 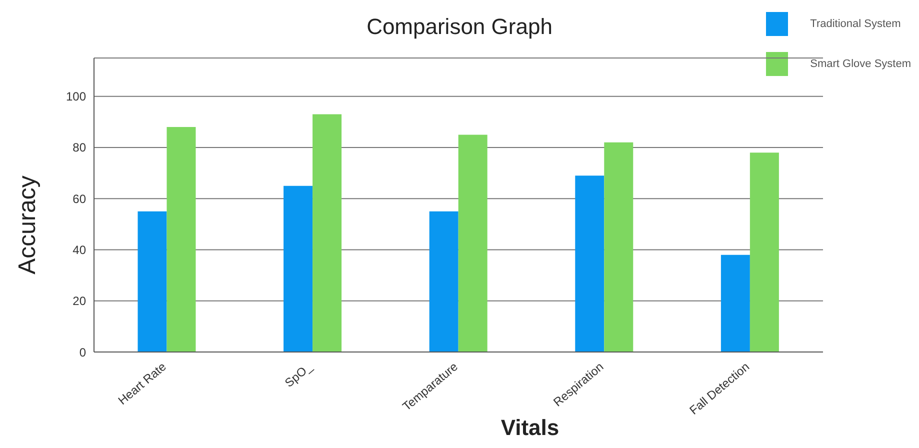 What do you see at coordinates (79, 147) in the screenshot?
I see `y-tick-label: 80` at bounding box center [79, 147].